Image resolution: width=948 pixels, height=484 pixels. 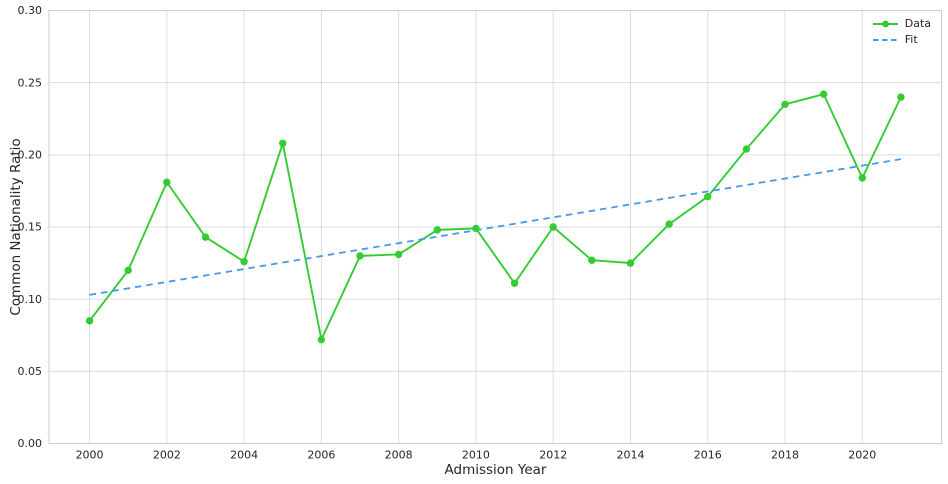 I want to click on legend-item-fit: Fit, so click(x=901, y=39).